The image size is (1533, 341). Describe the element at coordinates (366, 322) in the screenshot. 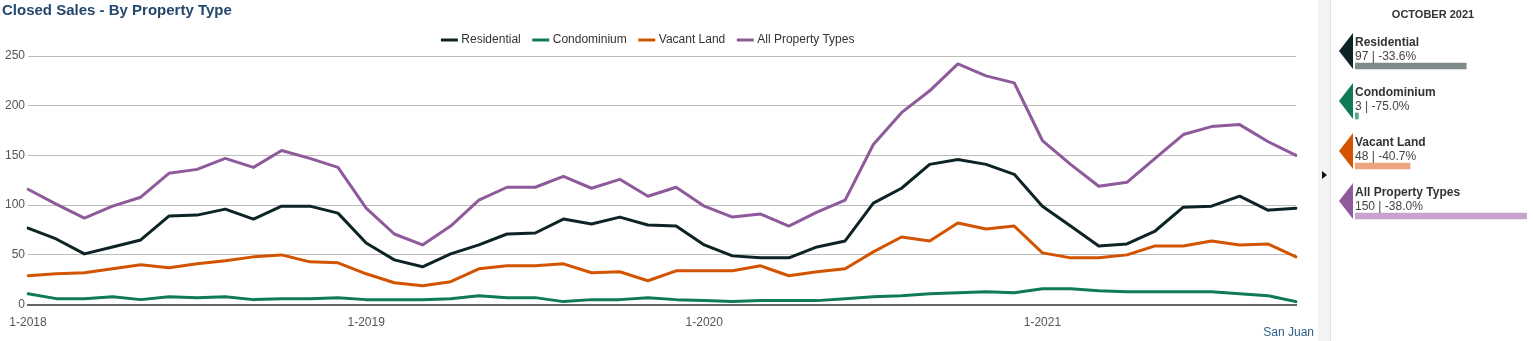

I see `x-tick-label: 1-2019` at that location.